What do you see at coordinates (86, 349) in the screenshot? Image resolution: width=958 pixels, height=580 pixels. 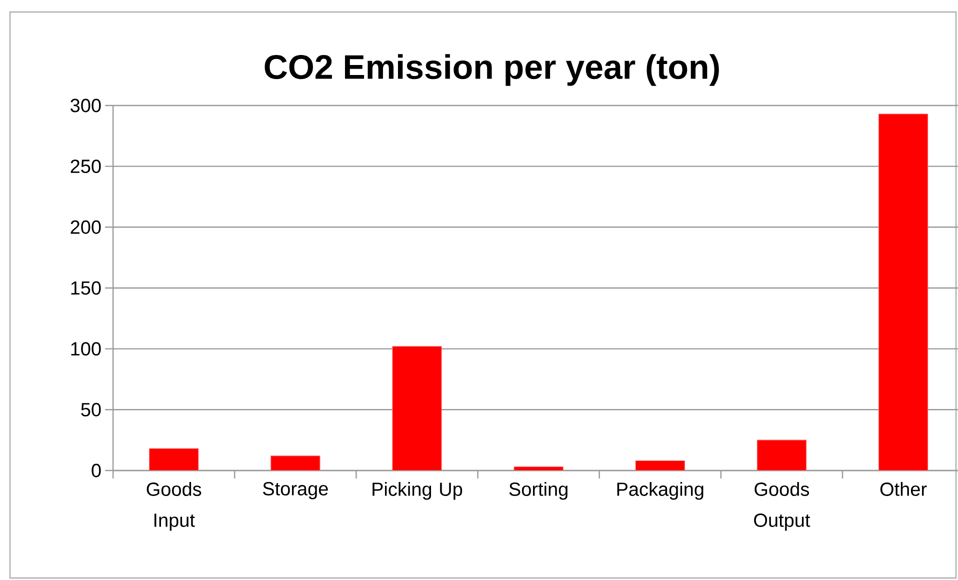 I see `y-tick-label: 100` at bounding box center [86, 349].